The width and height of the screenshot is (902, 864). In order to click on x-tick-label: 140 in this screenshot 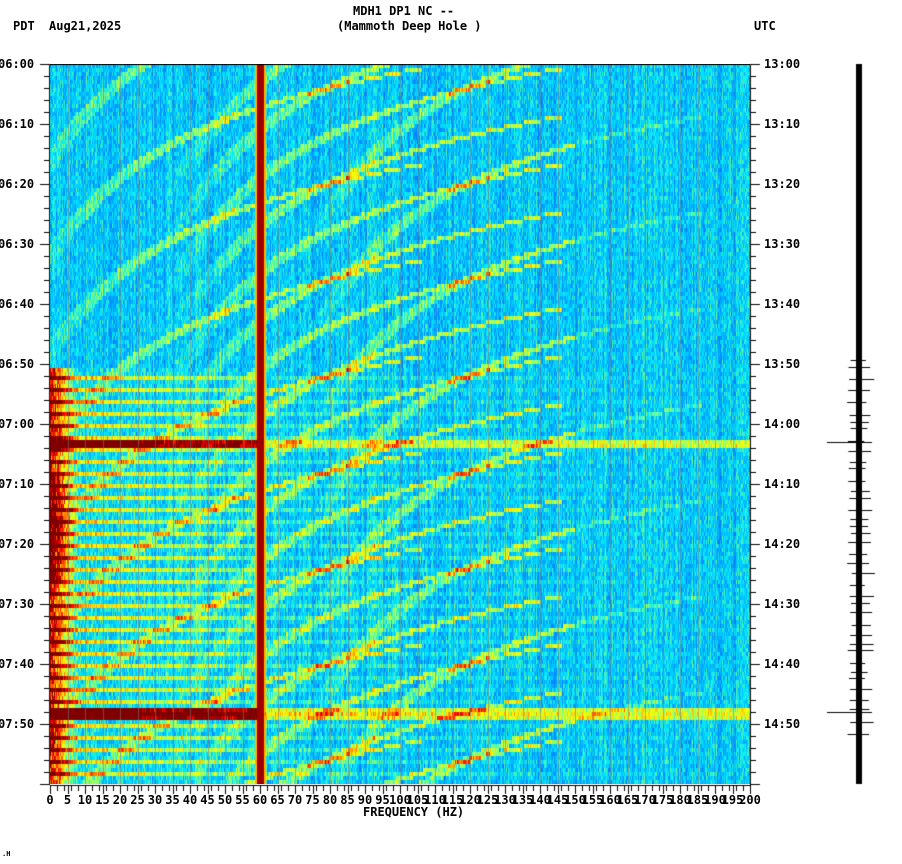, I will do `click(540, 800)`.